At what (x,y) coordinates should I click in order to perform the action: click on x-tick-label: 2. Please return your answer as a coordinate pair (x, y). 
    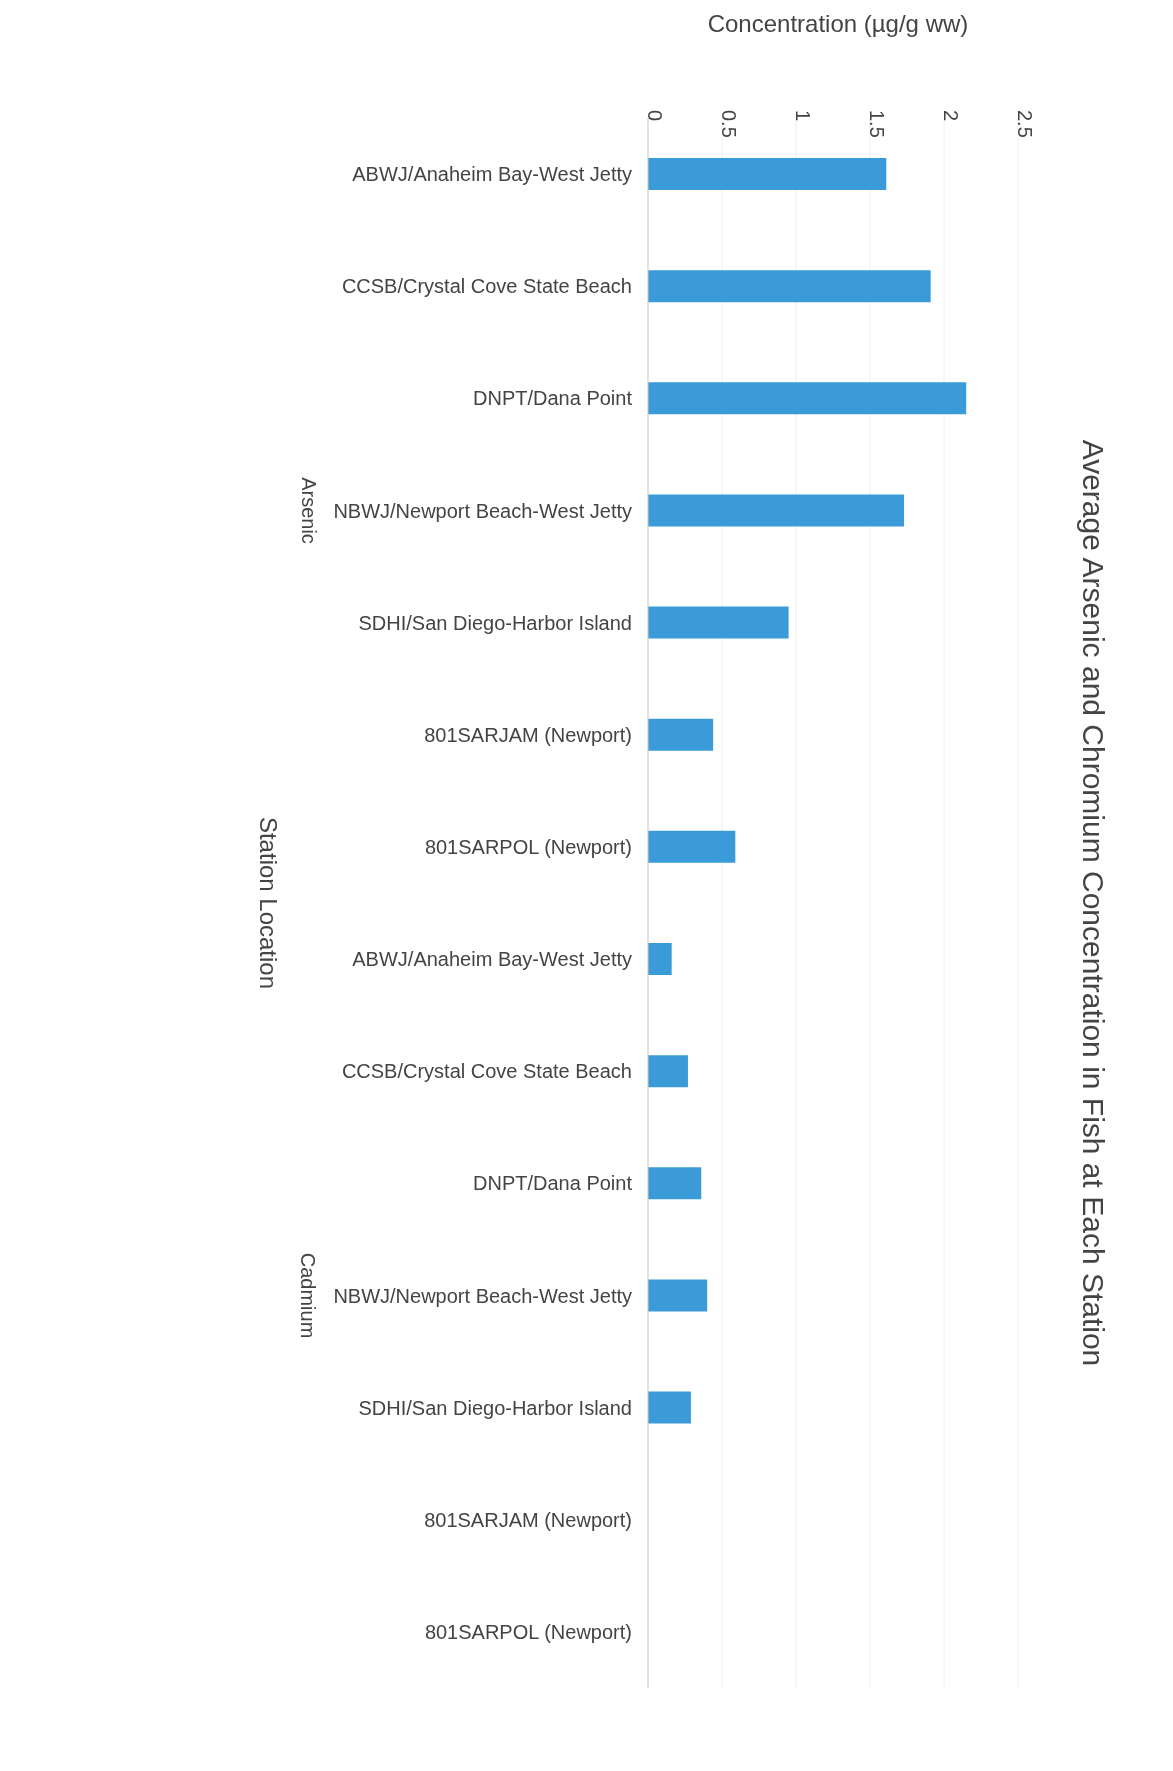
    Looking at the image, I should click on (951, 116).